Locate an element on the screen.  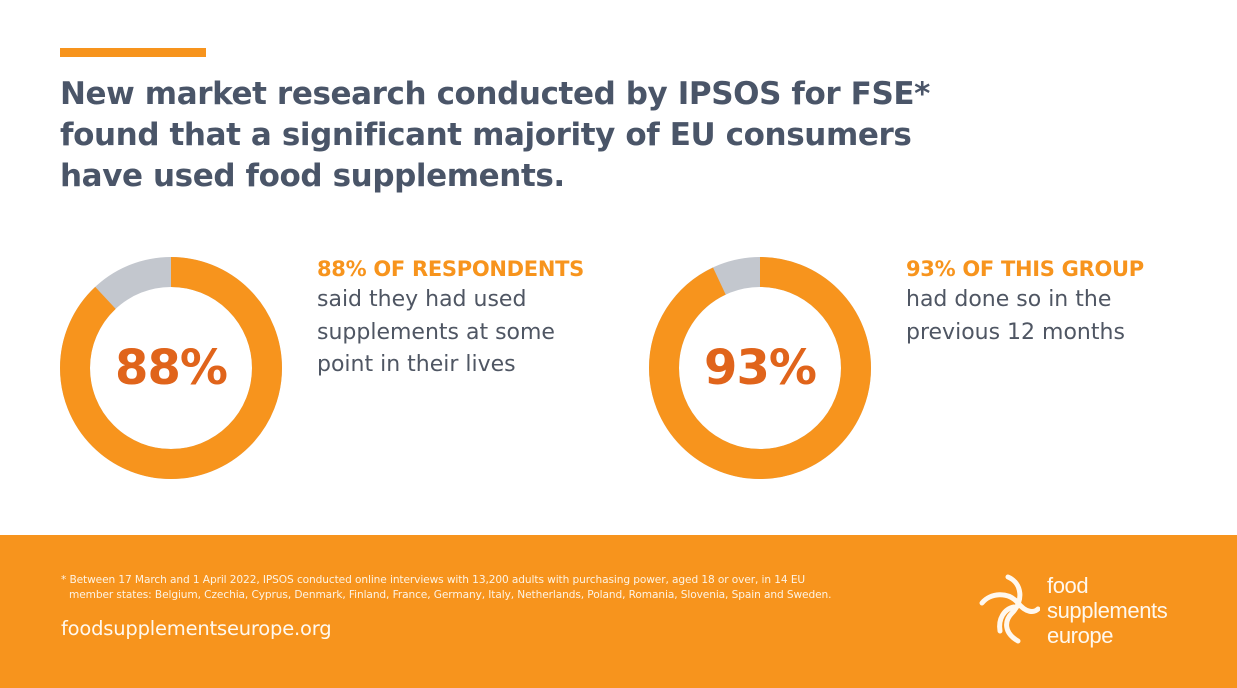
stat-line: previous 12 months is located at coordinates (1015, 332).